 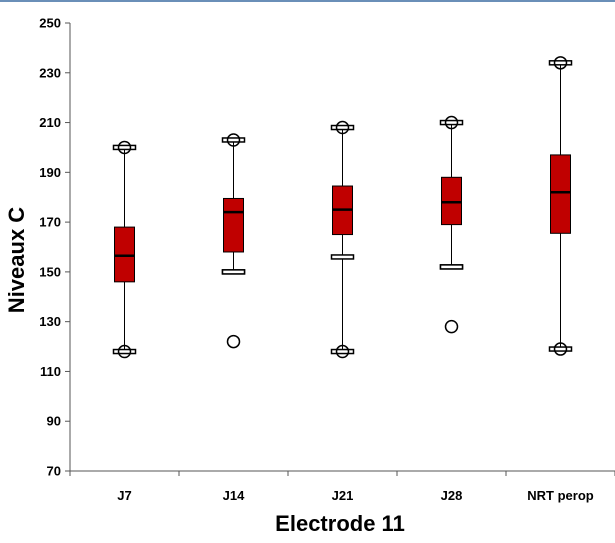 What do you see at coordinates (54, 421) in the screenshot?
I see `y-tick-label: 90` at bounding box center [54, 421].